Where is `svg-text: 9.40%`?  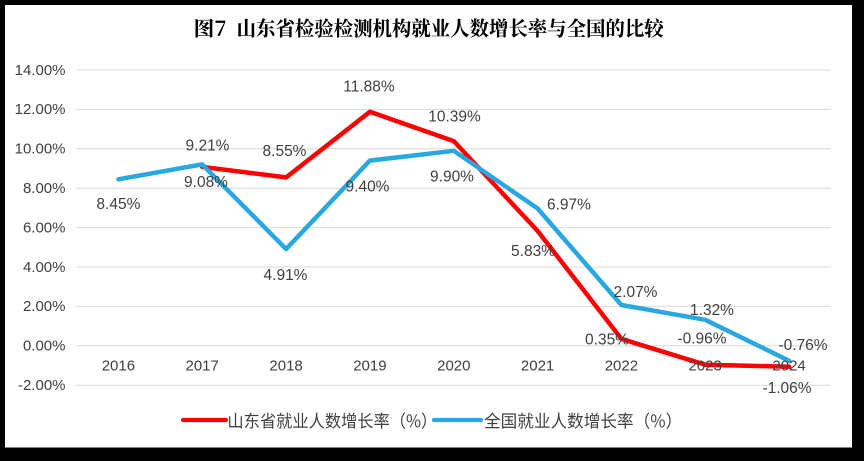
svg-text: 9.40% is located at coordinates (368, 187).